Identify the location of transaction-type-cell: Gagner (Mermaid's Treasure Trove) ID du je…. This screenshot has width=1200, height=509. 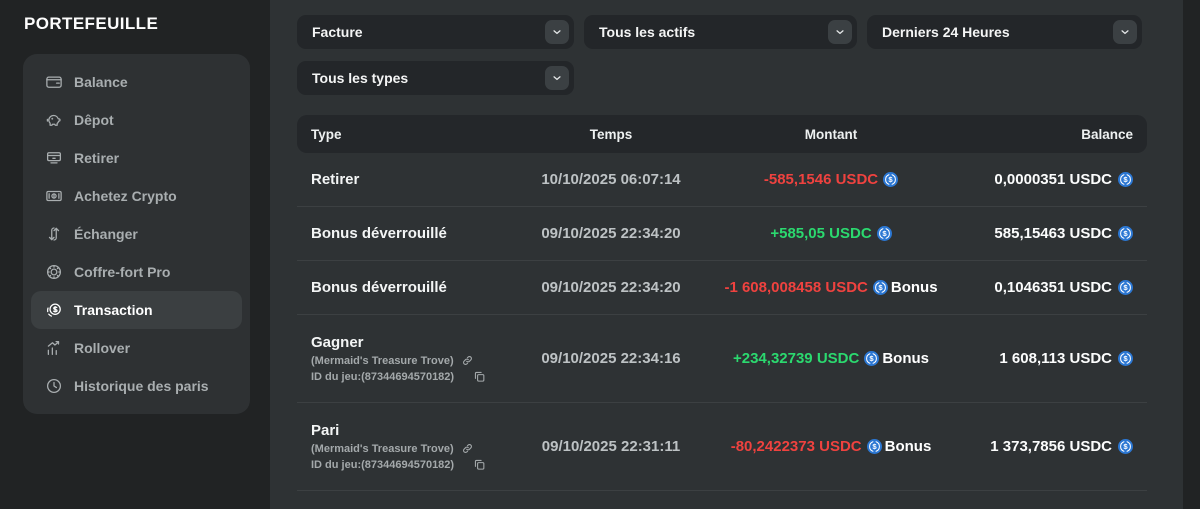
(401, 358).